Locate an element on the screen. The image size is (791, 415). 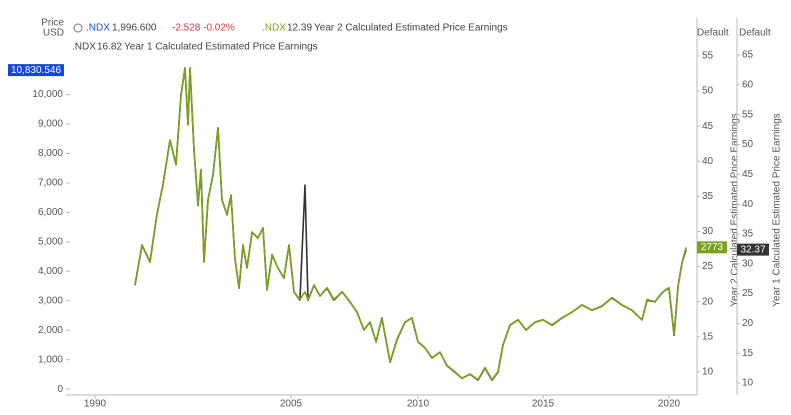
y-tick-label: 10,000 is located at coordinates (47, 94).